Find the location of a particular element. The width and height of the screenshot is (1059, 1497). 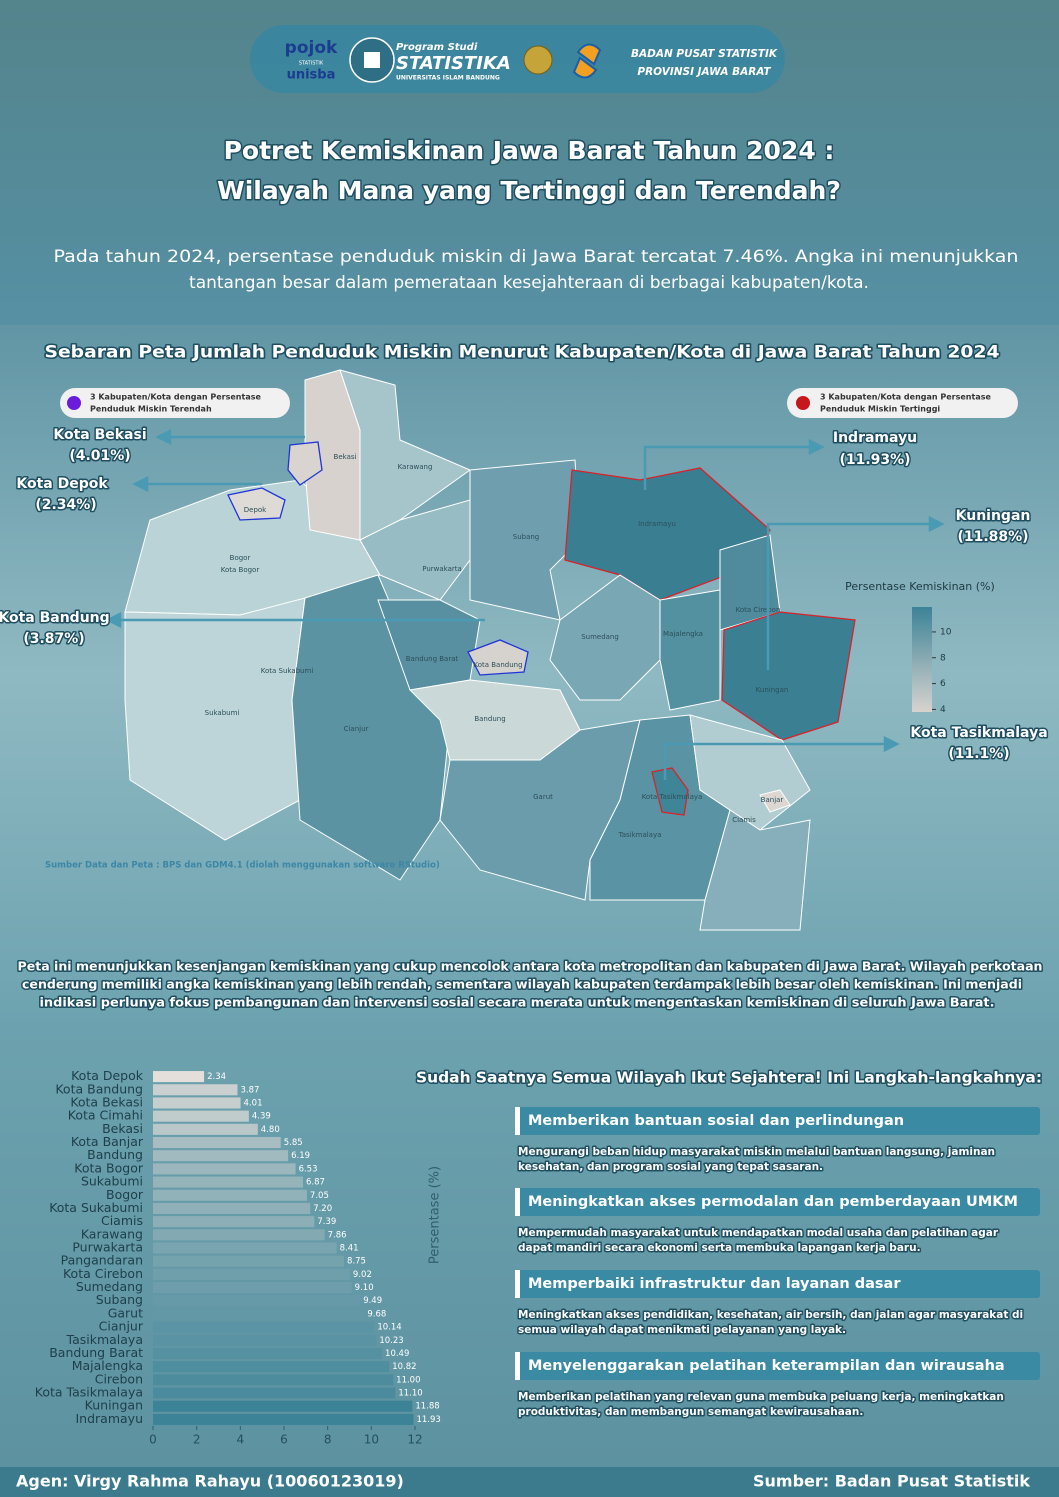

region-label: Depok is located at coordinates (255, 510).